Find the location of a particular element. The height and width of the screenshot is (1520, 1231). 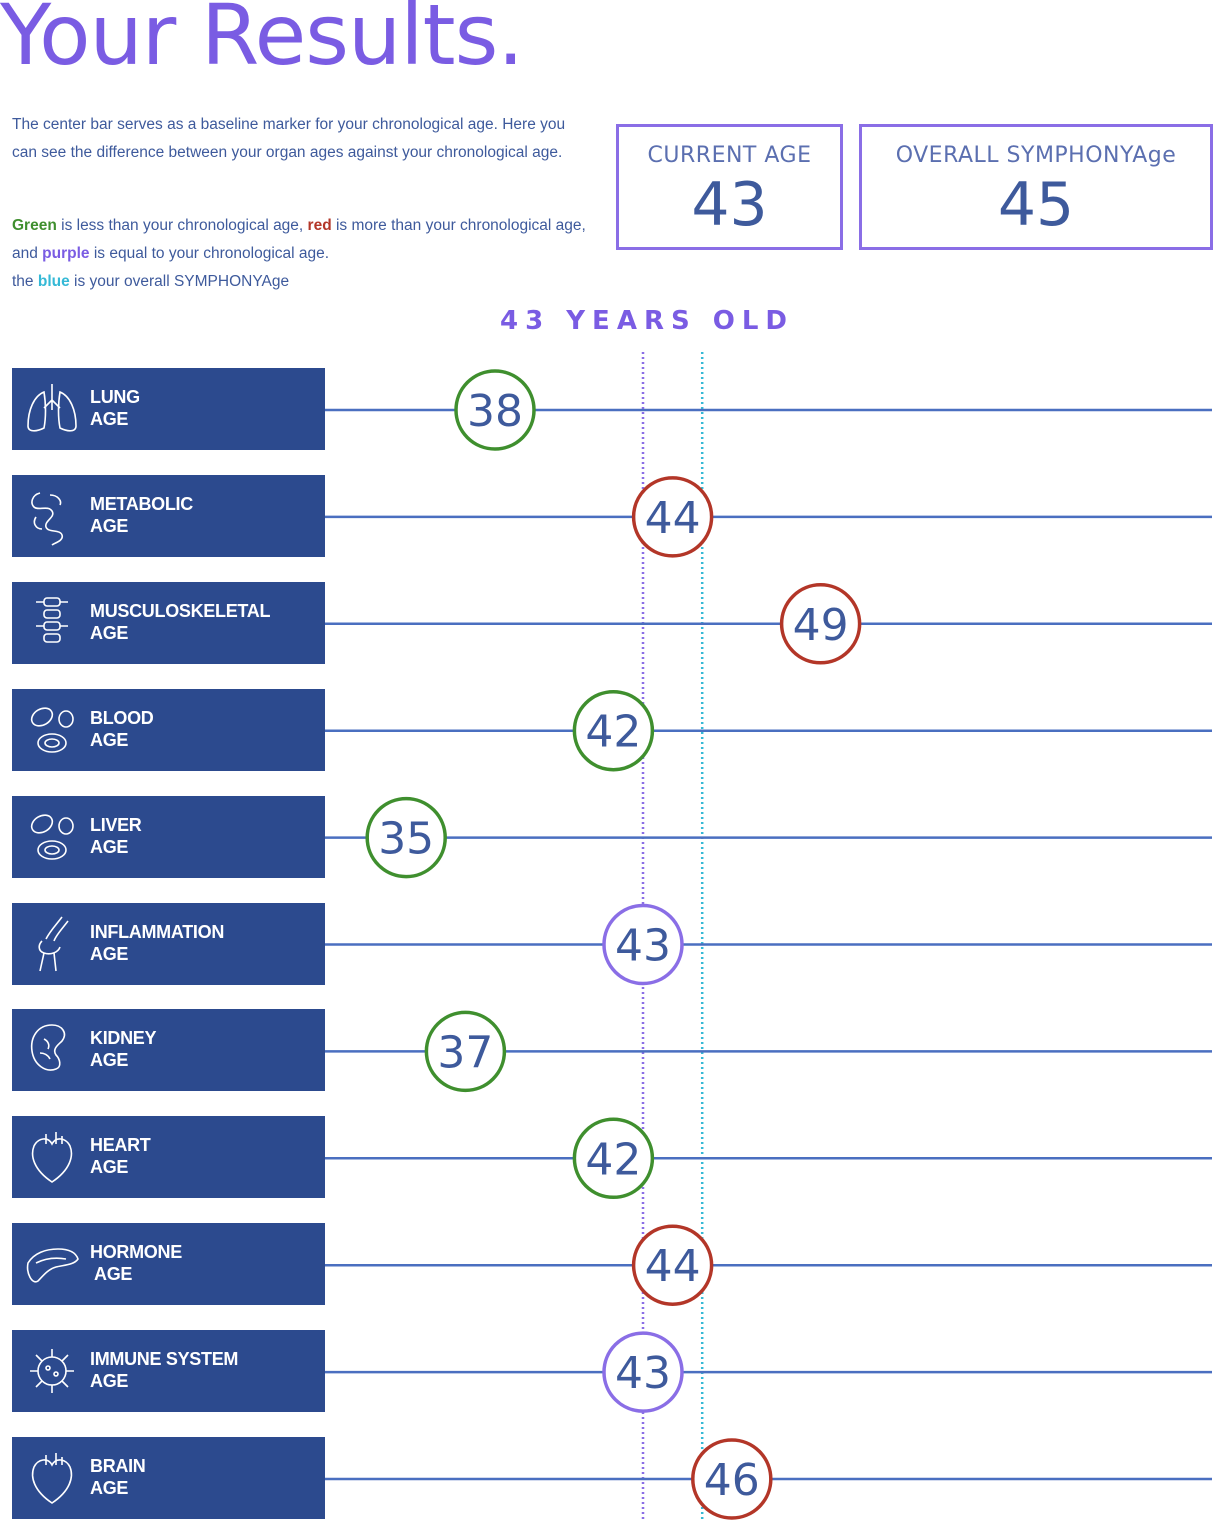

metabolic-age-marker is located at coordinates (672, 517).